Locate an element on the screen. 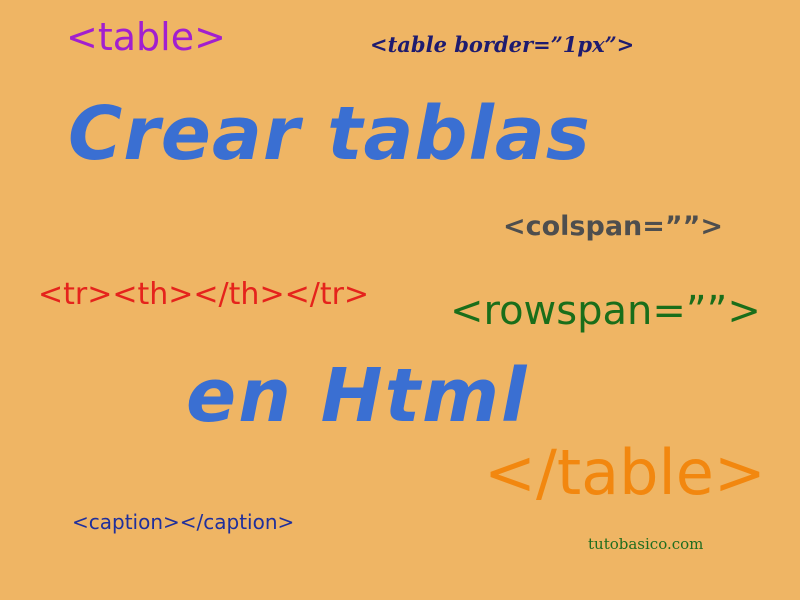 The image size is (800, 600). colspan-tag: <colspan=””> is located at coordinates (613, 226).